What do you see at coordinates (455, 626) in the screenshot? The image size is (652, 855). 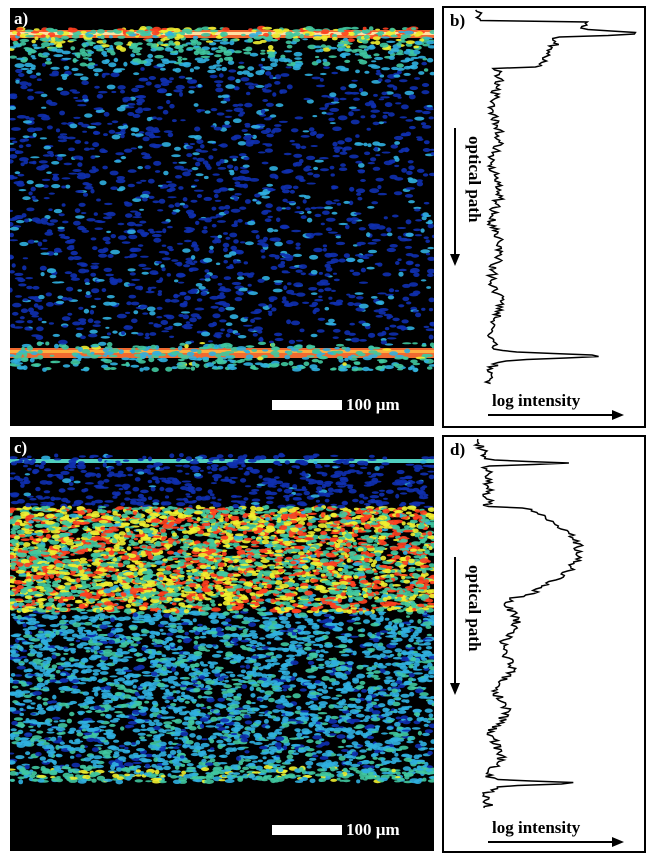 I see `y-axis-arrow-d` at bounding box center [455, 626].